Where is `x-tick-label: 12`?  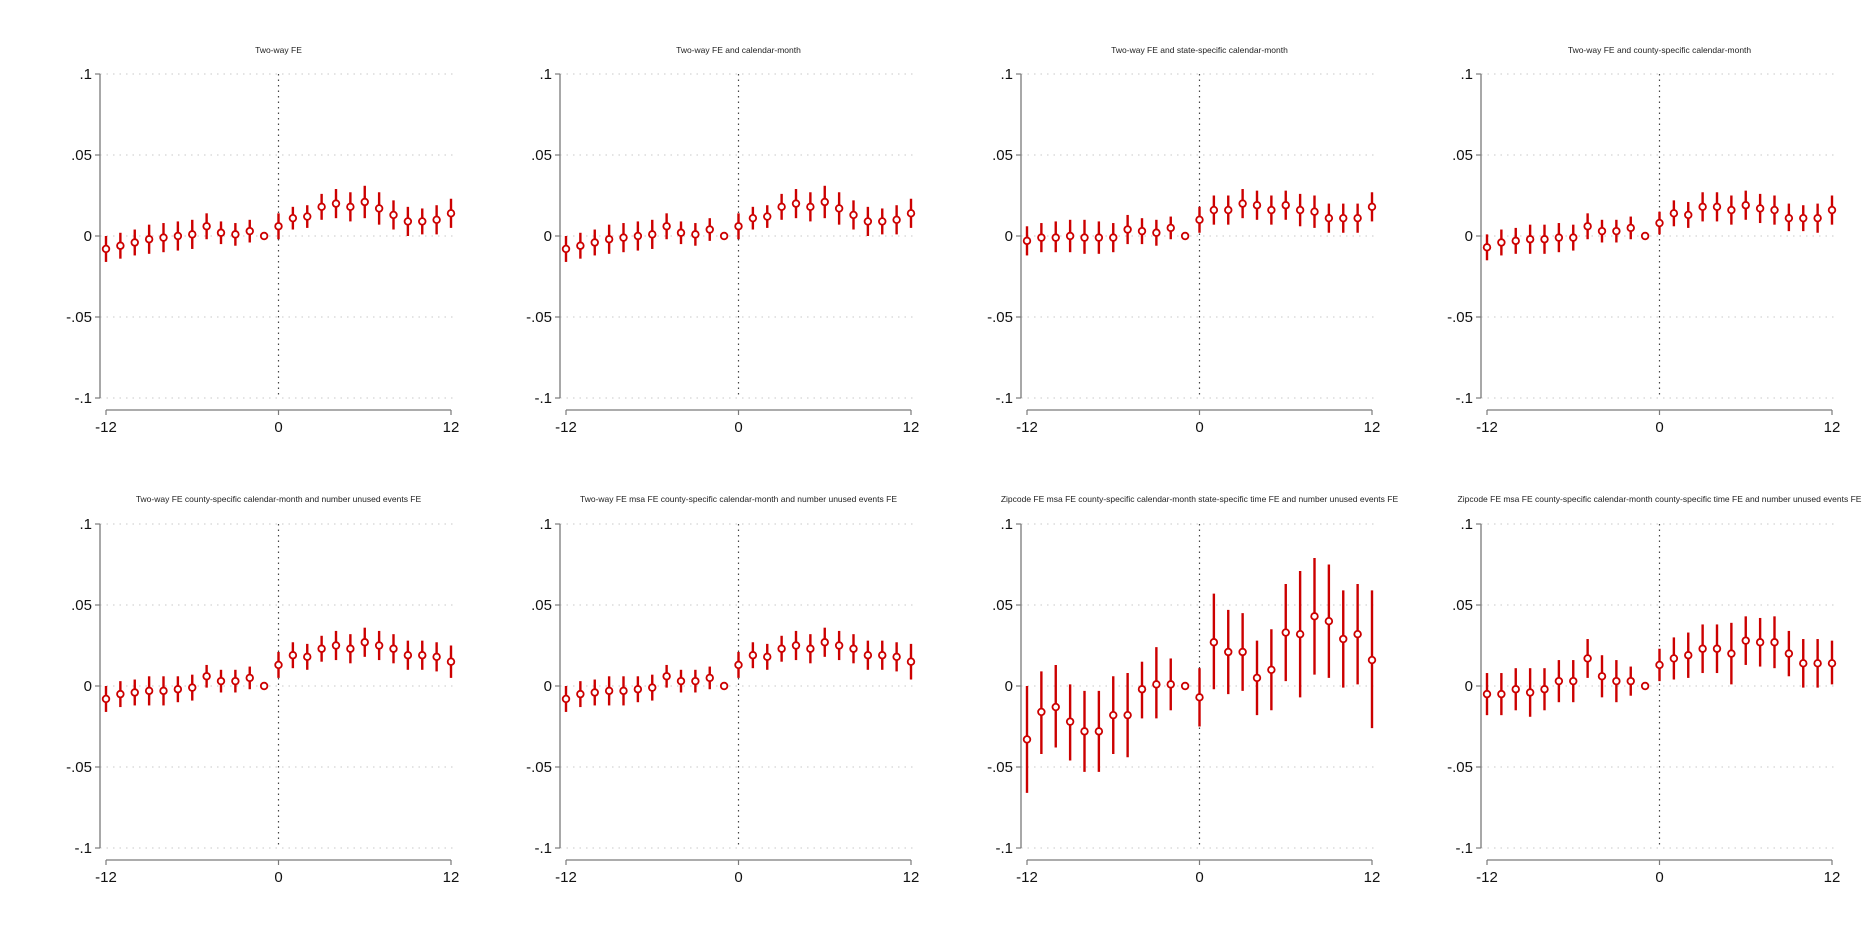 x-tick-label: 12 is located at coordinates (911, 427).